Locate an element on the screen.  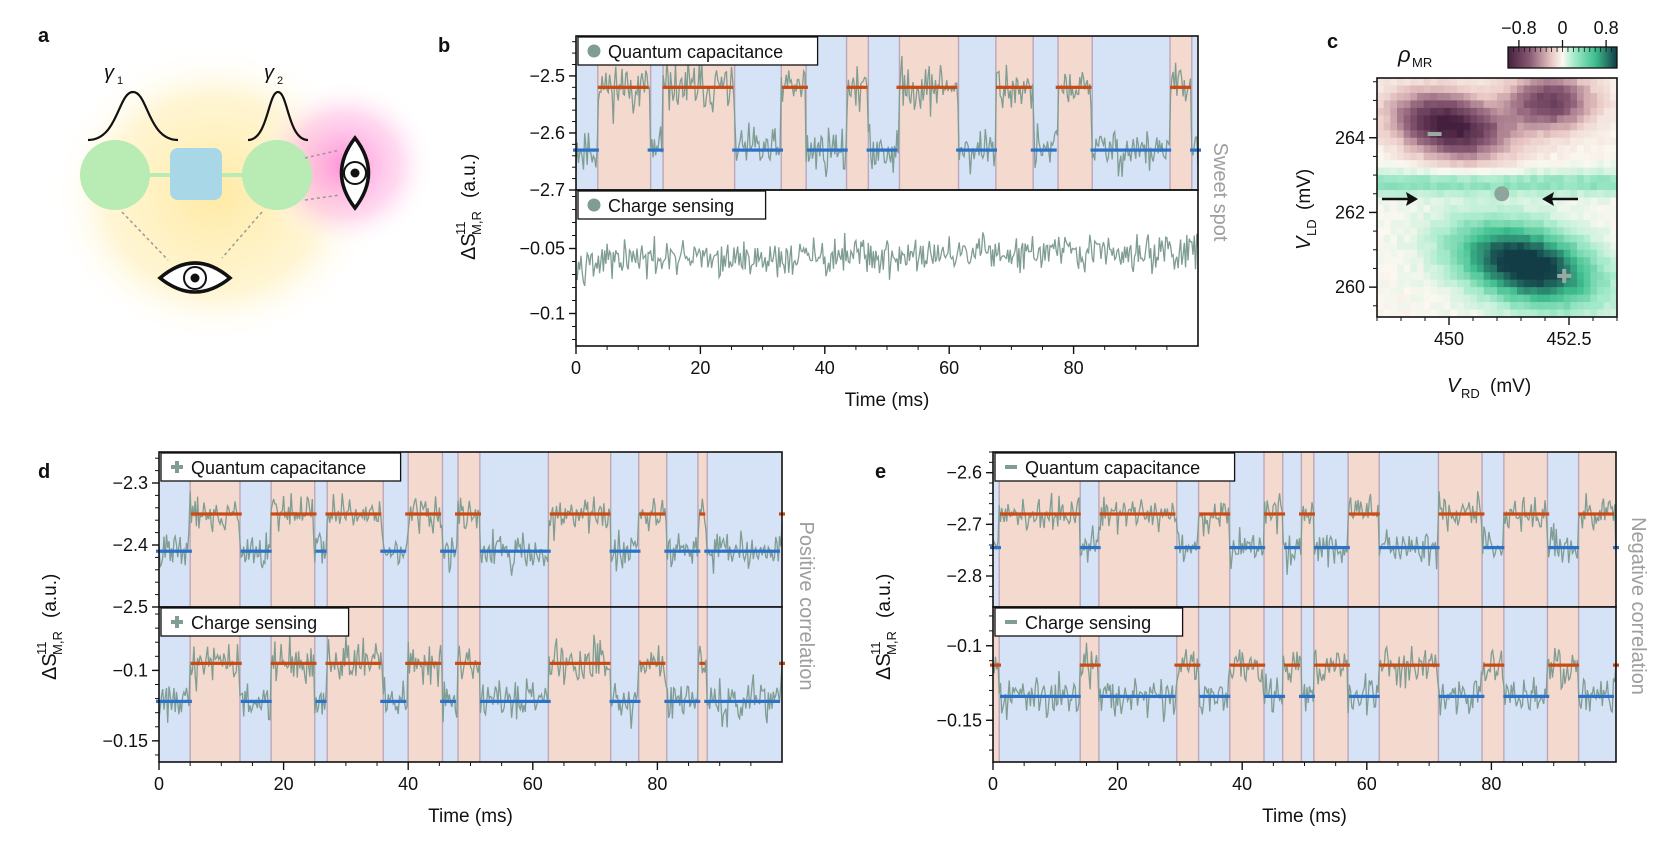
panel-letter-c: c is located at coordinates (1332, 42).